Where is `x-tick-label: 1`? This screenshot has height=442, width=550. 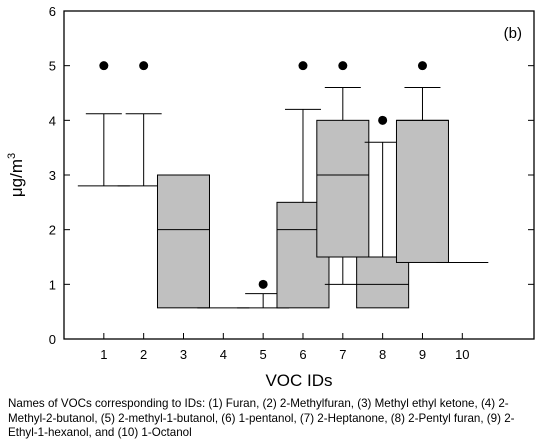 x-tick-label: 1 is located at coordinates (103, 354).